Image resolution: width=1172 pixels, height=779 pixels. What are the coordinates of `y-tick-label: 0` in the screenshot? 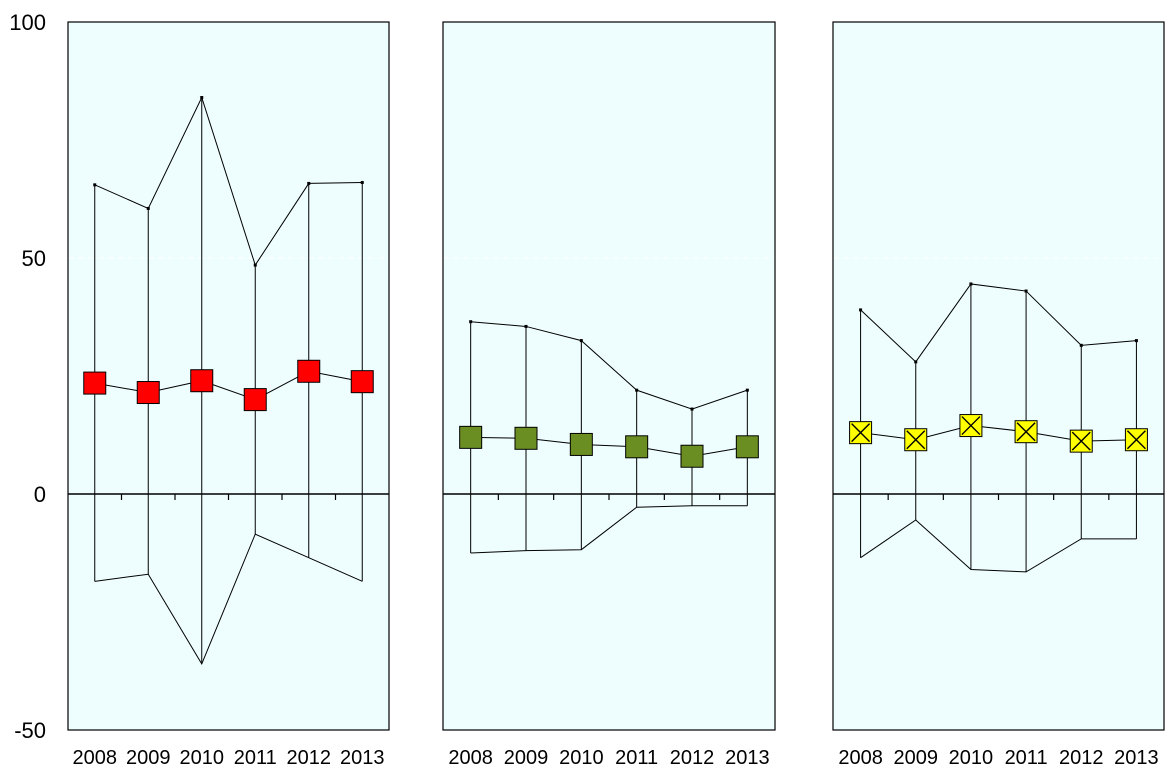 It's located at (40, 494).